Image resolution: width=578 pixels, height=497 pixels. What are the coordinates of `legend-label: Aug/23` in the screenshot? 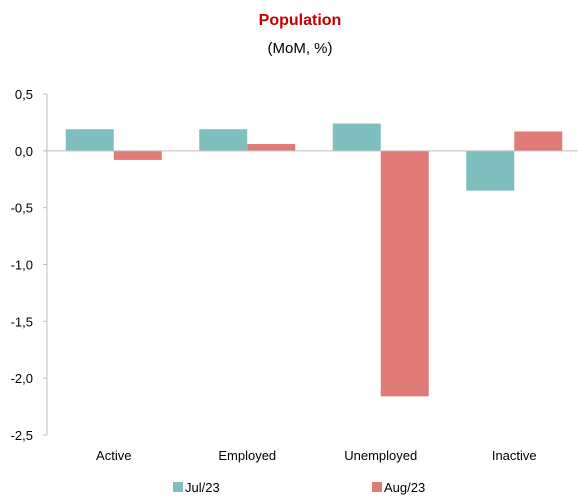 It's located at (404, 487).